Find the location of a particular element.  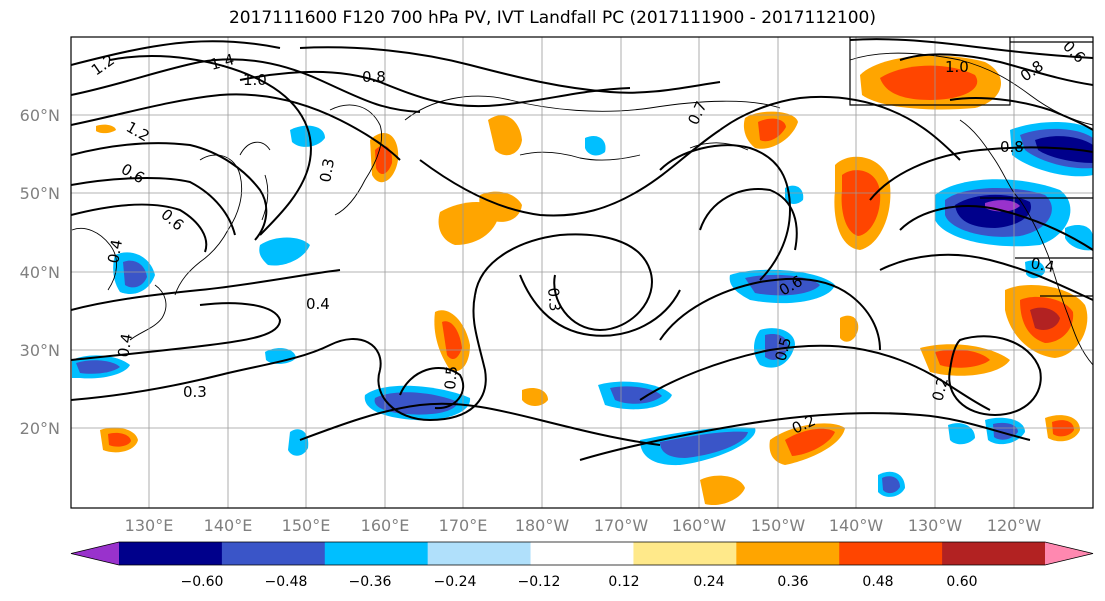

colorbar-outline is located at coordinates (582, 553).